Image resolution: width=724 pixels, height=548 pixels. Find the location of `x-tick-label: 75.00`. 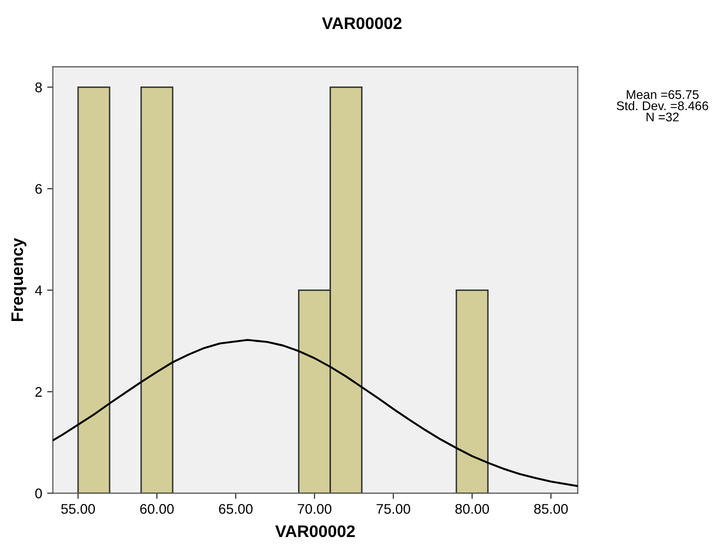

x-tick-label: 75.00 is located at coordinates (393, 509).